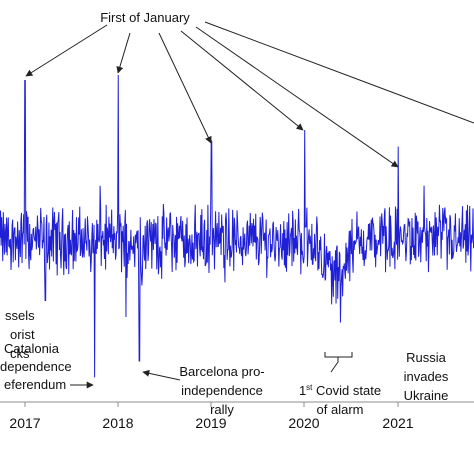  I want to click on annotation-barcelona: Barcelona pro- independence rally, so click(203, 390).